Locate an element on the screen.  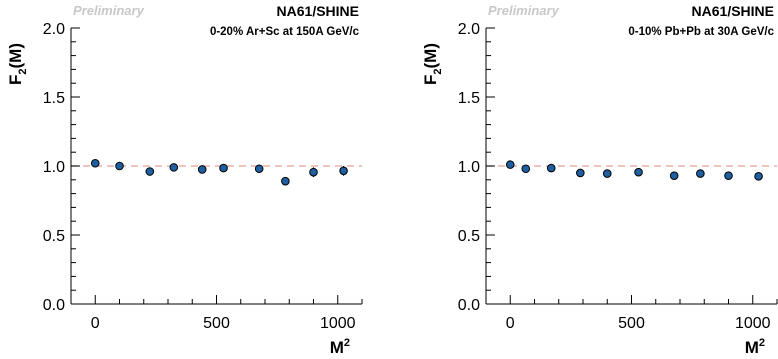
system-label: 0-10% Pb+Pb at 30A GeV/c is located at coordinates (701, 32).